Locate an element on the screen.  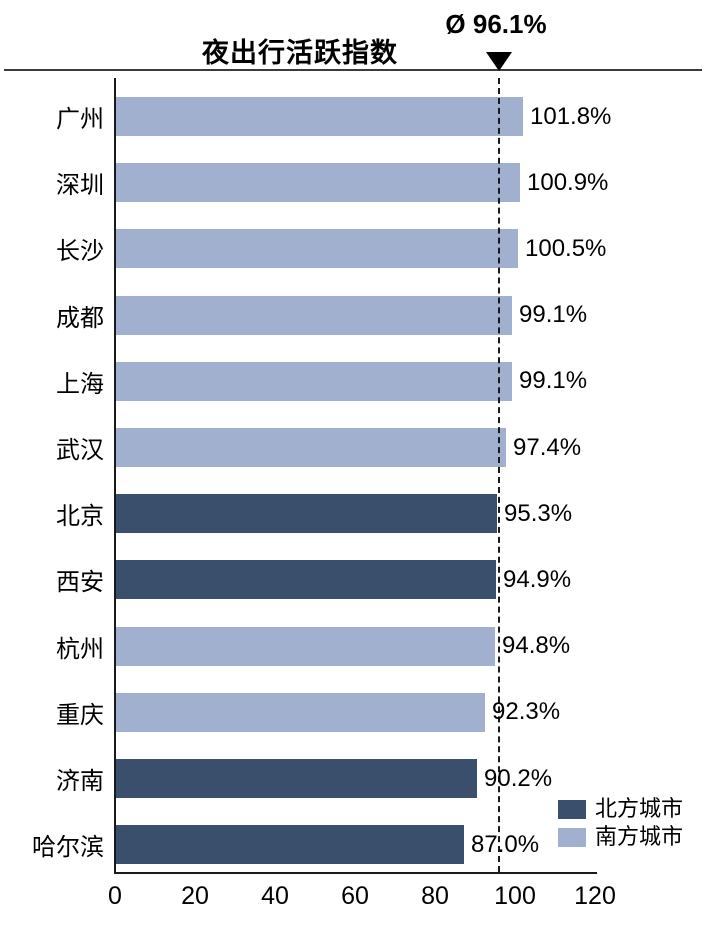
average-dashed-line is located at coordinates (499, 475).